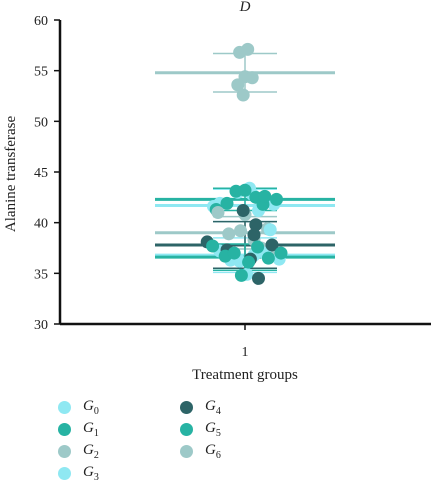  I want to click on y-tick-label: 50, so click(41, 122).